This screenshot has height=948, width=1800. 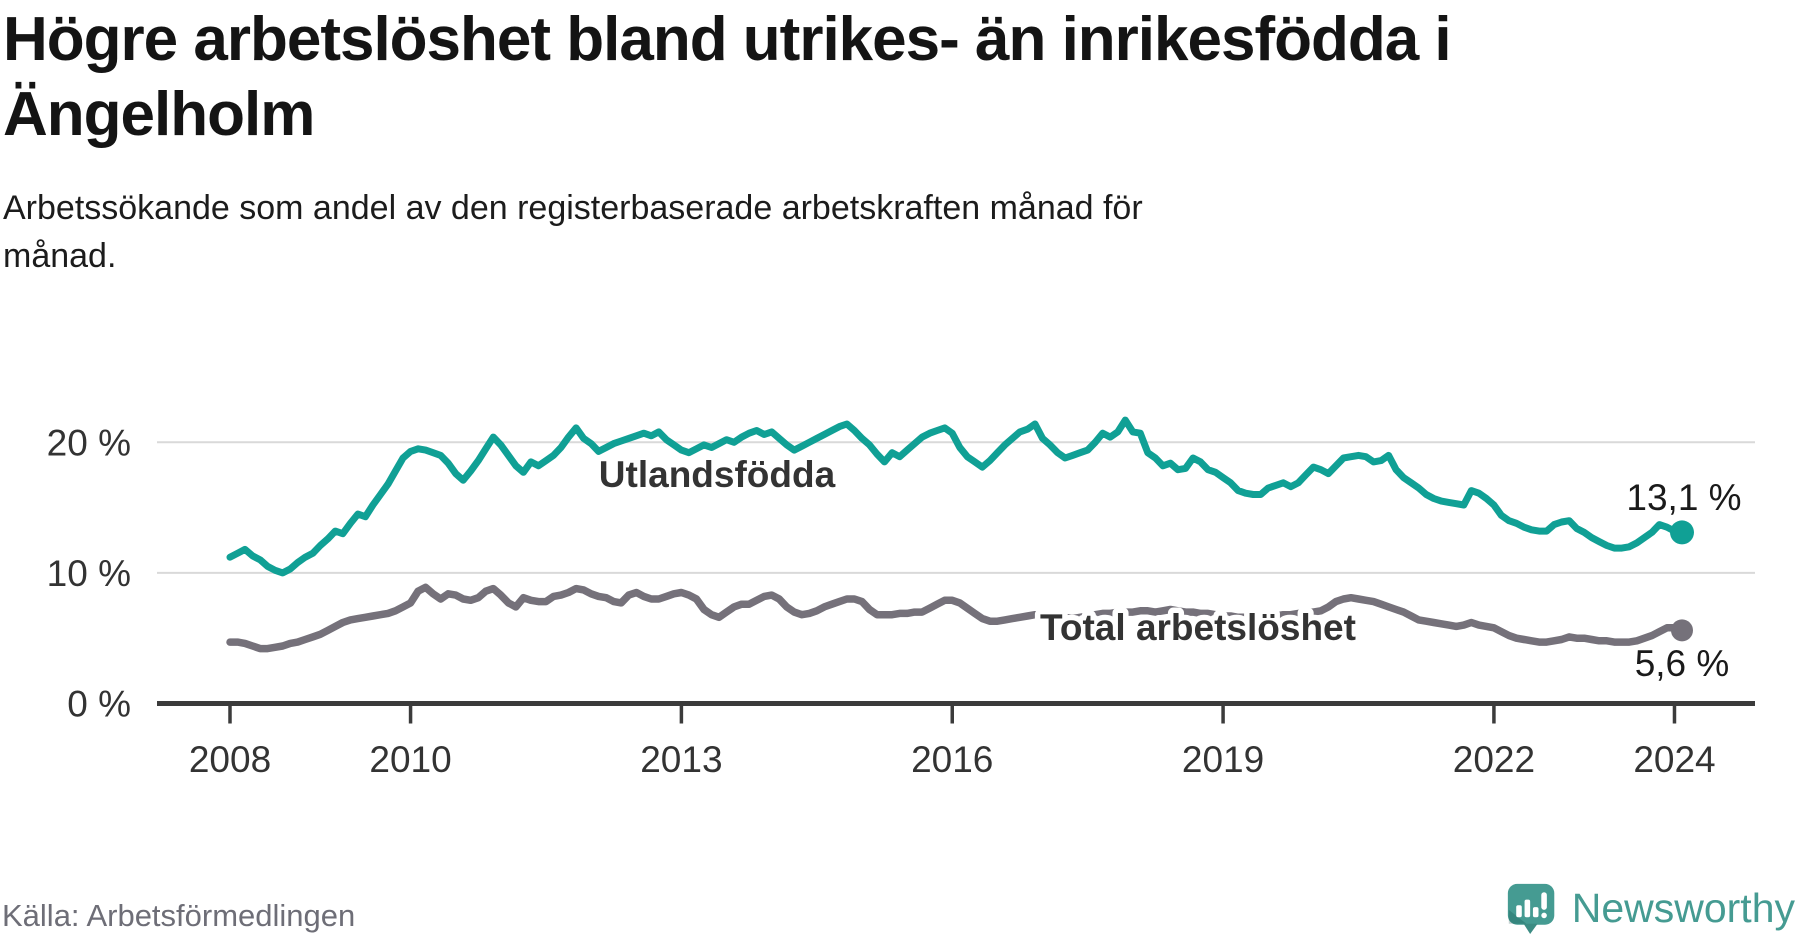 I want to click on x-tick-label-2010: 2010, so click(x=410, y=759).